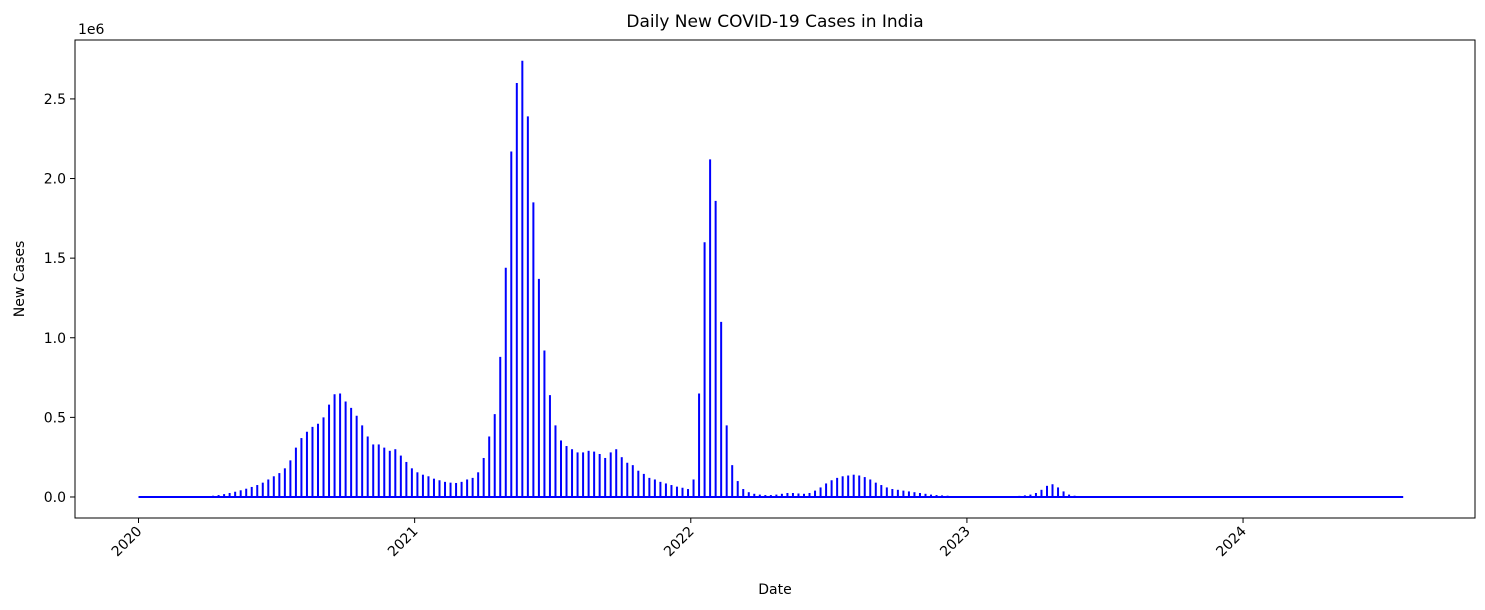 The image size is (1485, 610). Describe the element at coordinates (1231, 541) in the screenshot. I see `x-tick-label: 2024` at that location.